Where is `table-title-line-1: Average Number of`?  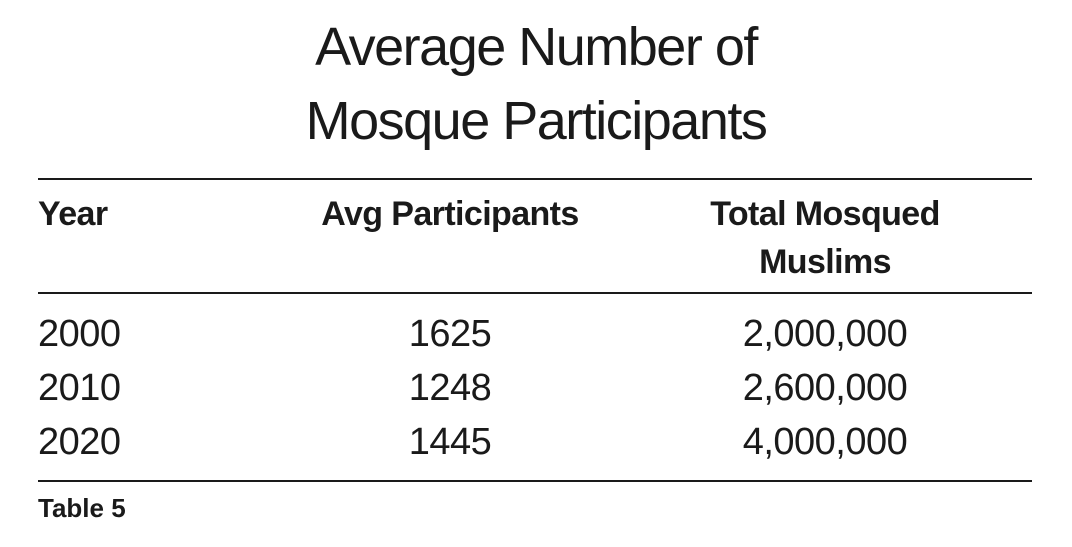
table-title-line-1: Average Number of is located at coordinates (536, 47).